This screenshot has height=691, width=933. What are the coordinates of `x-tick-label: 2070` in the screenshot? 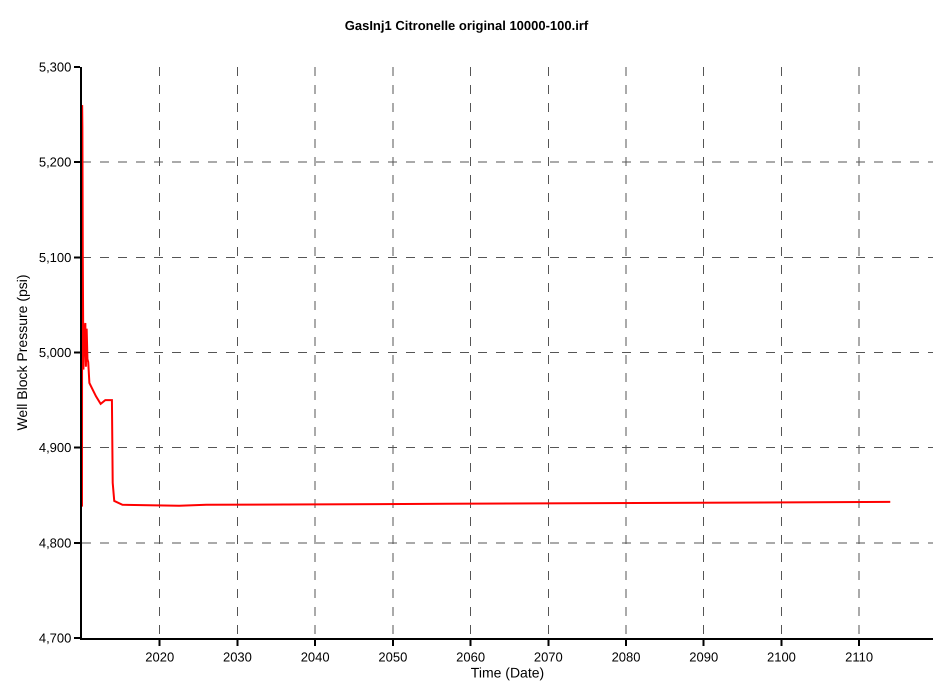 It's located at (548, 657).